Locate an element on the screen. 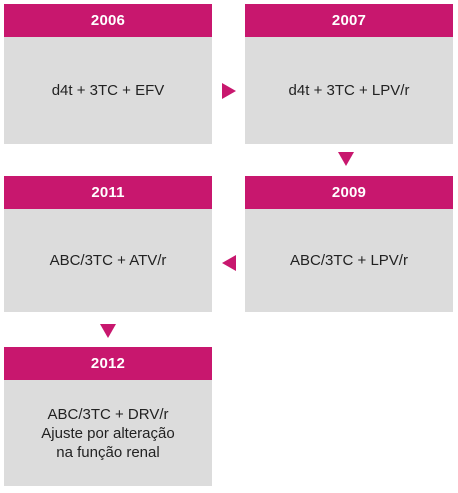  regimen-line: d4t + 3TC + EFV is located at coordinates (108, 90).